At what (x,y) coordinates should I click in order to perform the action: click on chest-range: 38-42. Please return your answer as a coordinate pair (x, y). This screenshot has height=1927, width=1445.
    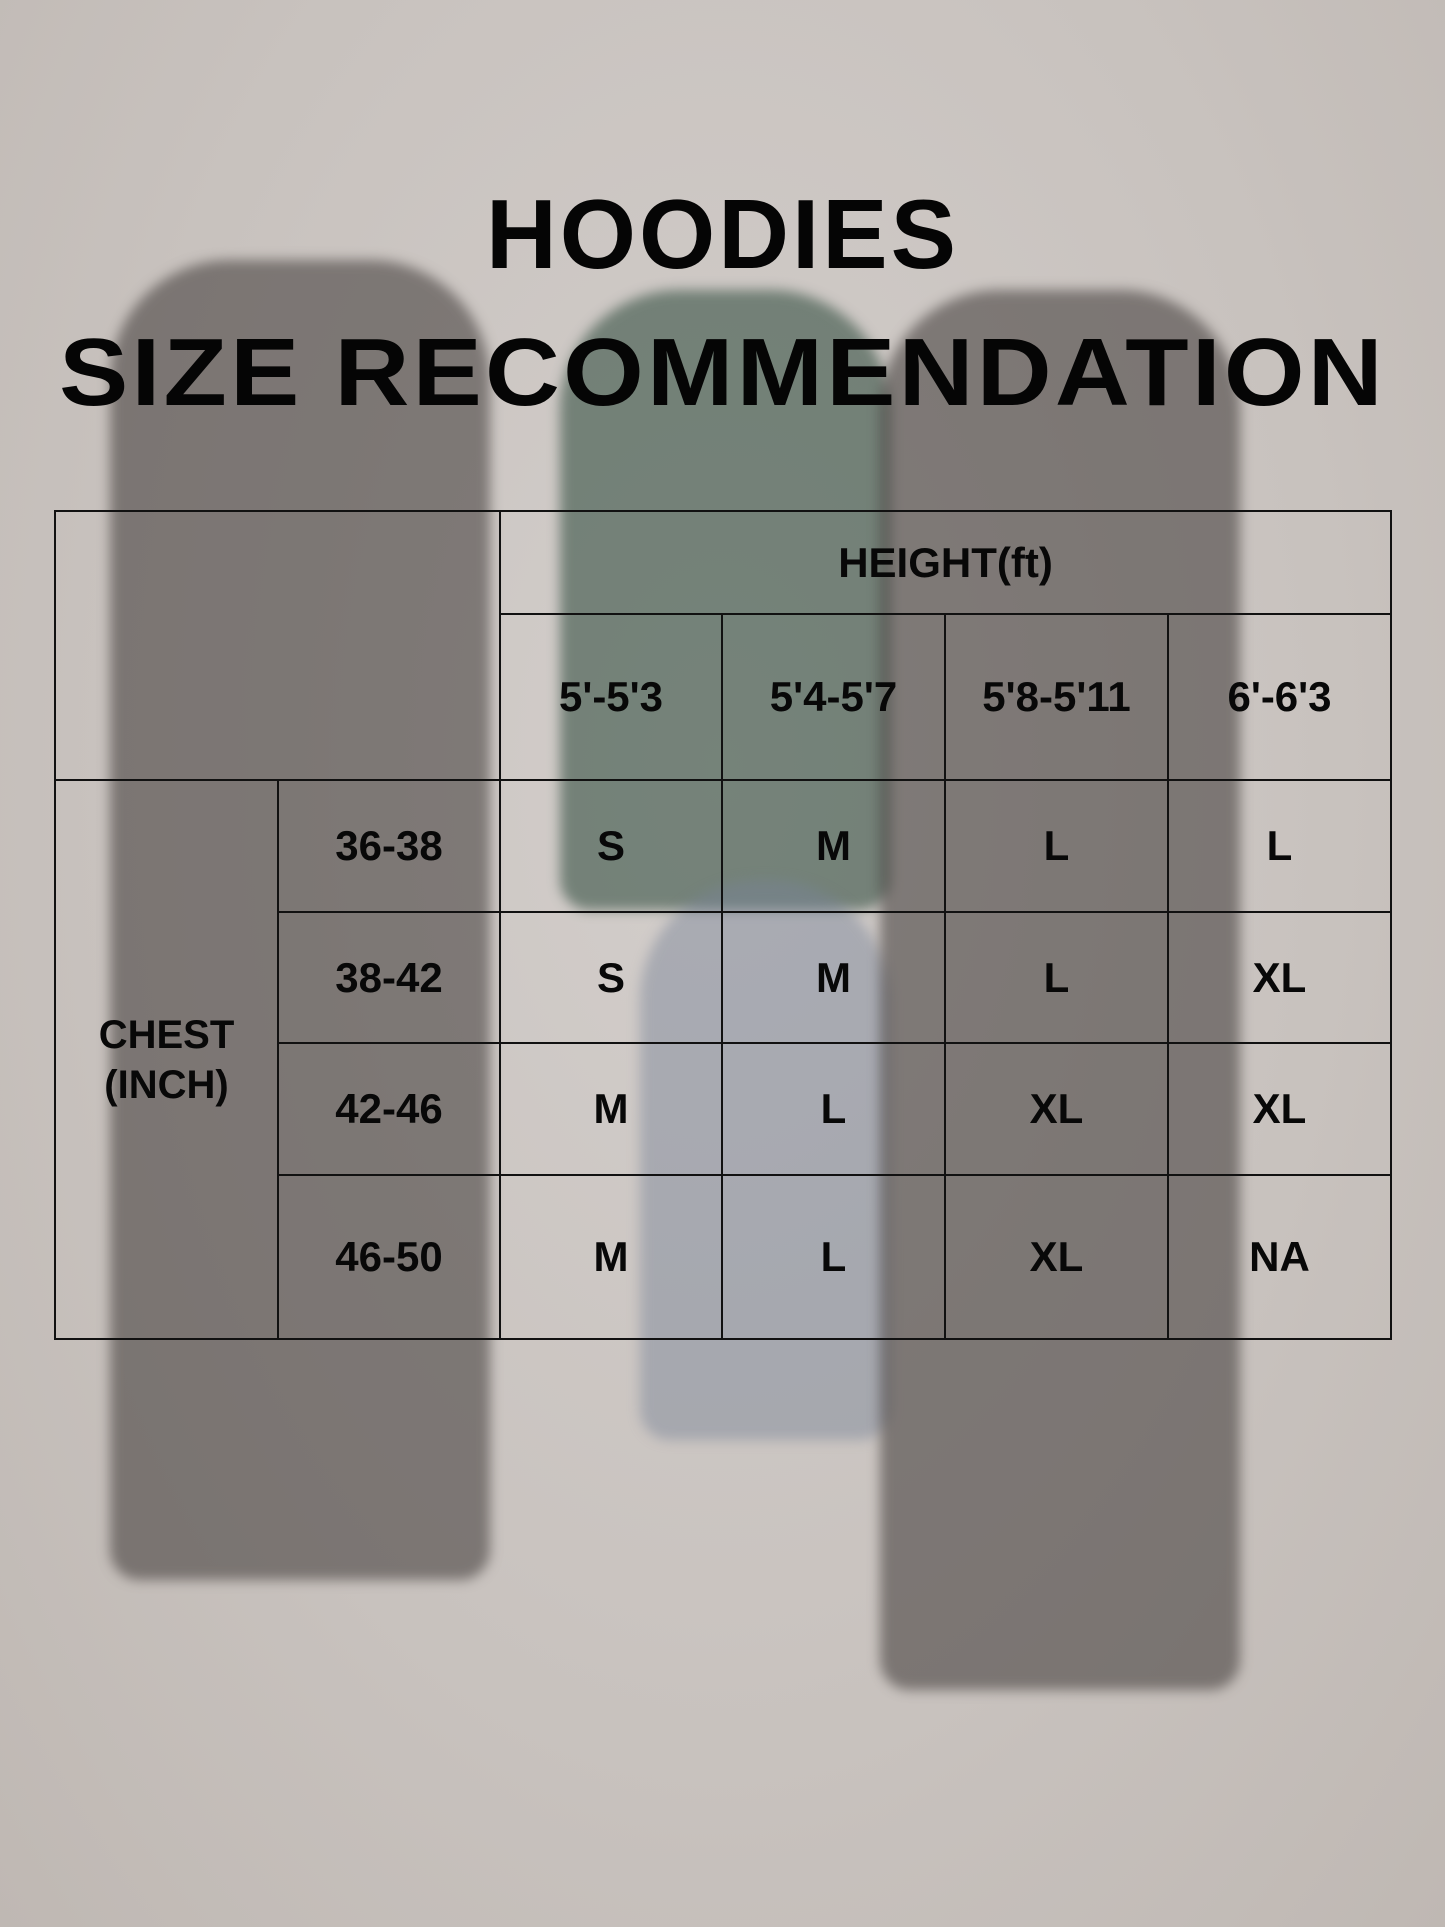
    Looking at the image, I should click on (389, 977).